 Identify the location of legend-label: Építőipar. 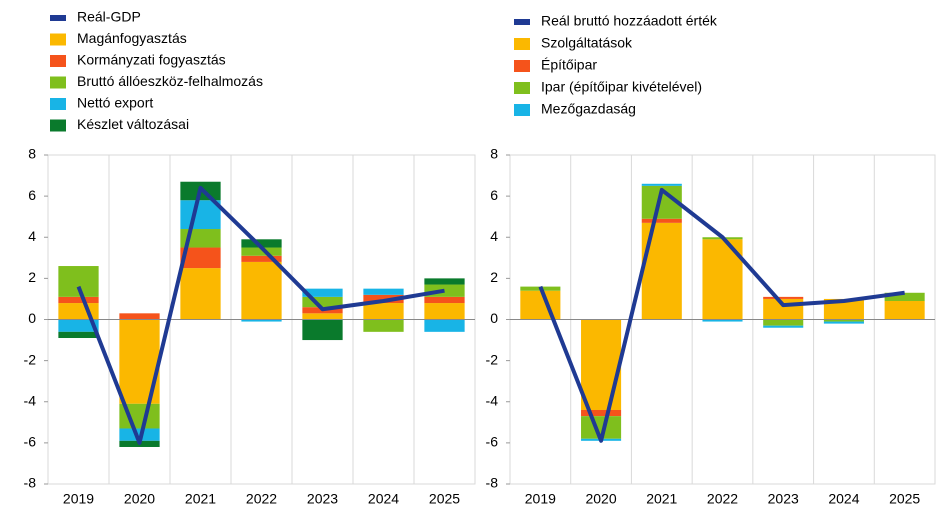
(569, 65).